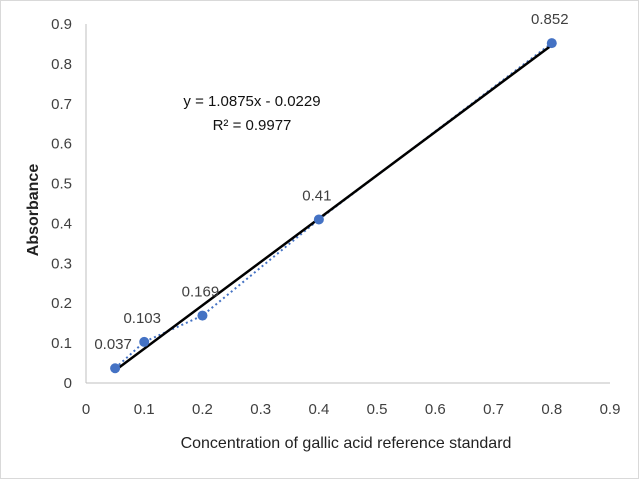  Describe the element at coordinates (260, 409) in the screenshot. I see `x-tick-label: 0.3` at that location.